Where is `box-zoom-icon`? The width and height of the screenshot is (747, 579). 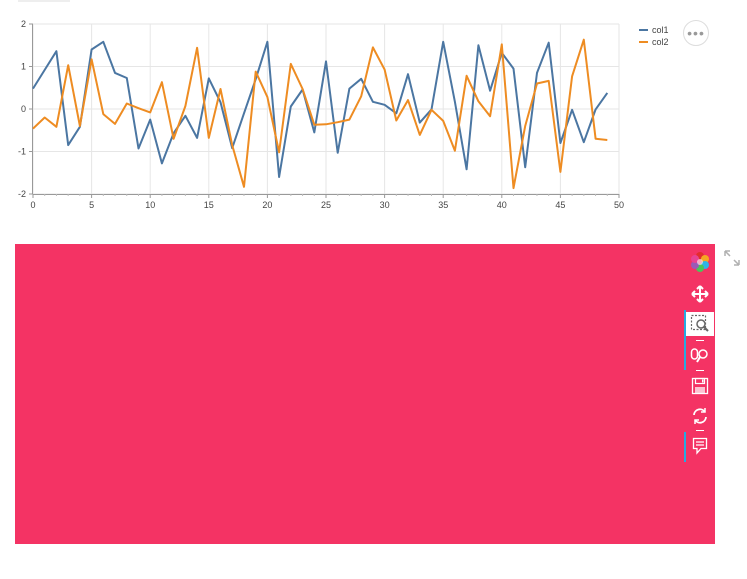 box-zoom-icon is located at coordinates (699, 323).